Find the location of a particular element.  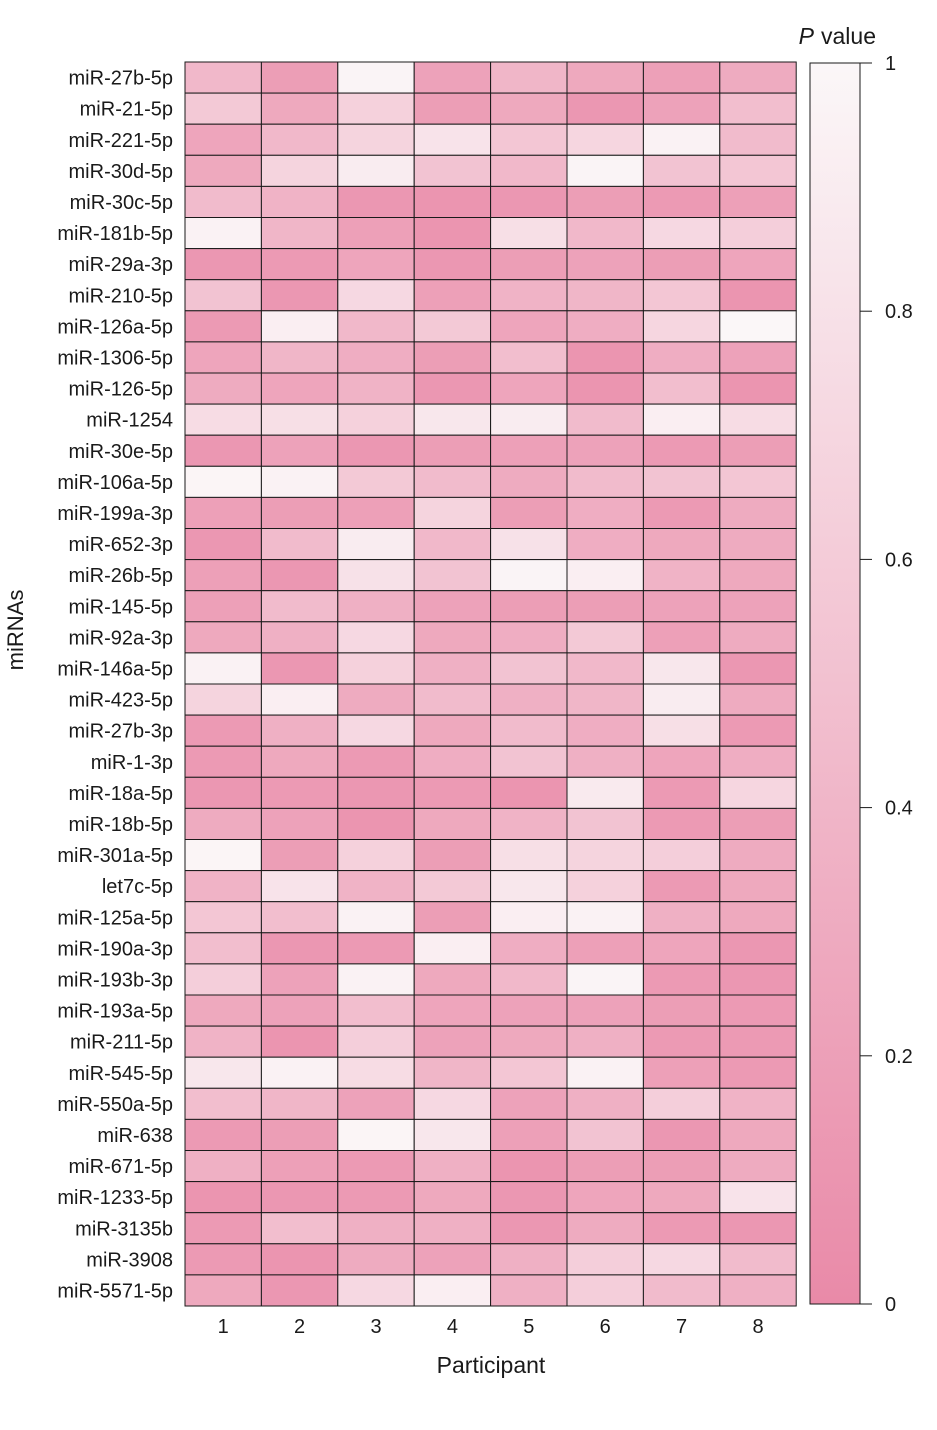

row-label: miR-126-5p is located at coordinates (121, 390).